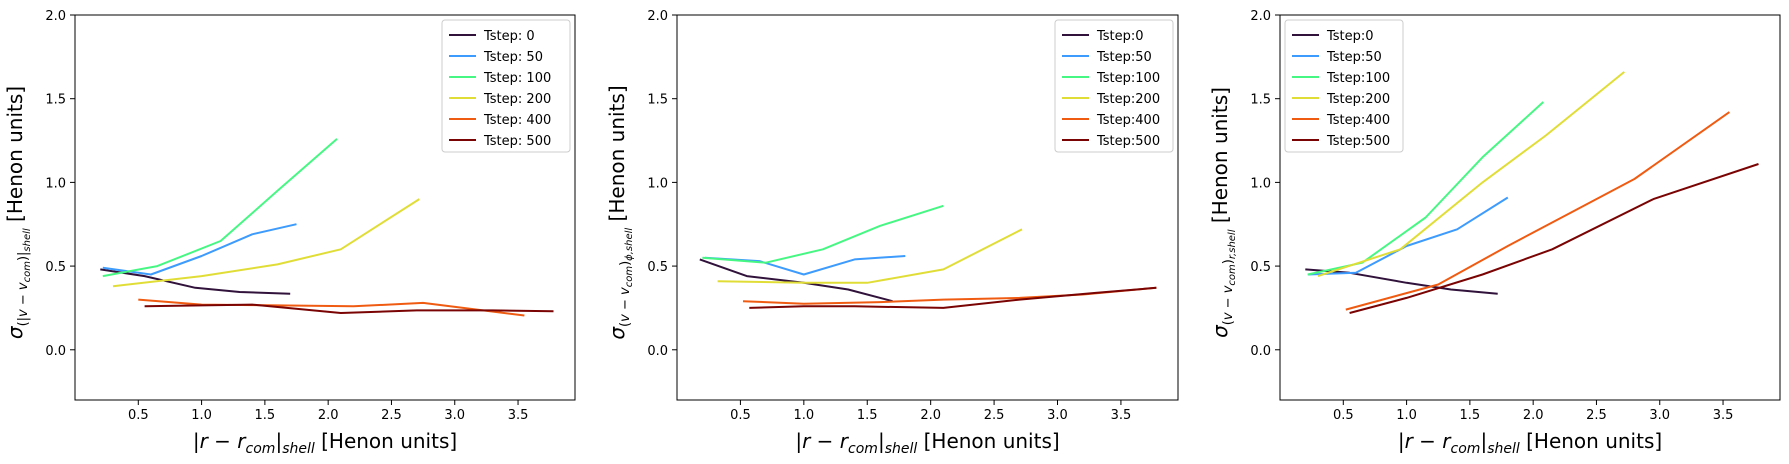  I want to click on legend-entry: Tstep: 200, so click(517, 99).